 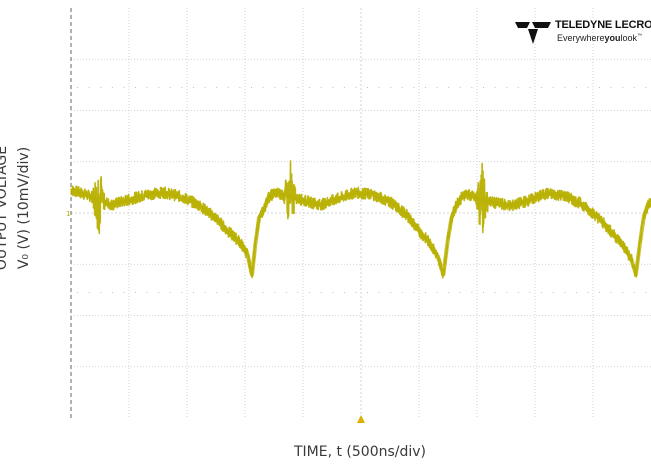 What do you see at coordinates (603, 25) in the screenshot?
I see `logo-brand: TELEDYNE LECROY` at bounding box center [603, 25].